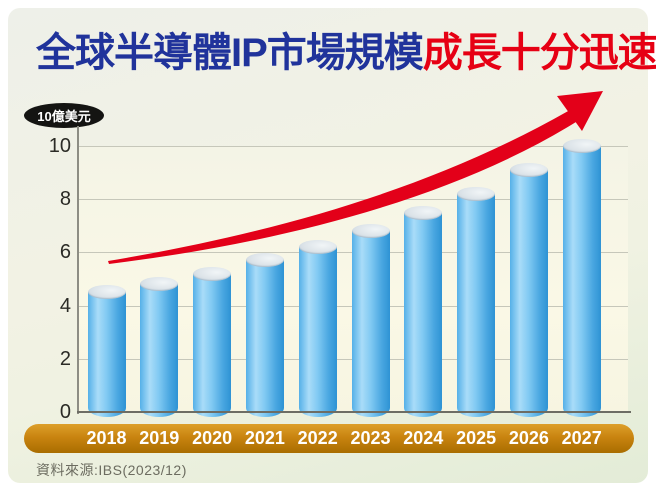 Image resolution: width=656 pixels, height=491 pixels. Describe the element at coordinates (264, 335) in the screenshot. I see `bar-2021` at that location.